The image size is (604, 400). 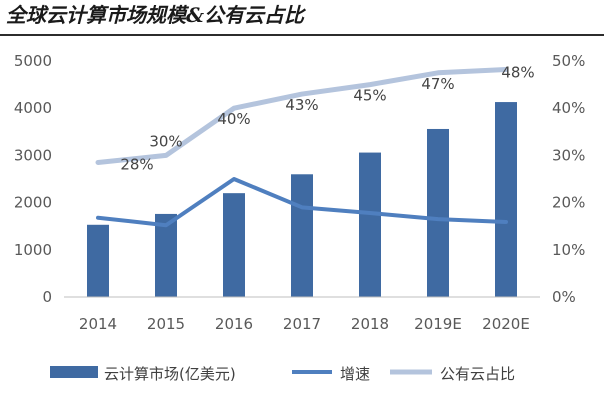 What do you see at coordinates (33, 108) in the screenshot?
I see `left-tick-label: 4000` at bounding box center [33, 108].